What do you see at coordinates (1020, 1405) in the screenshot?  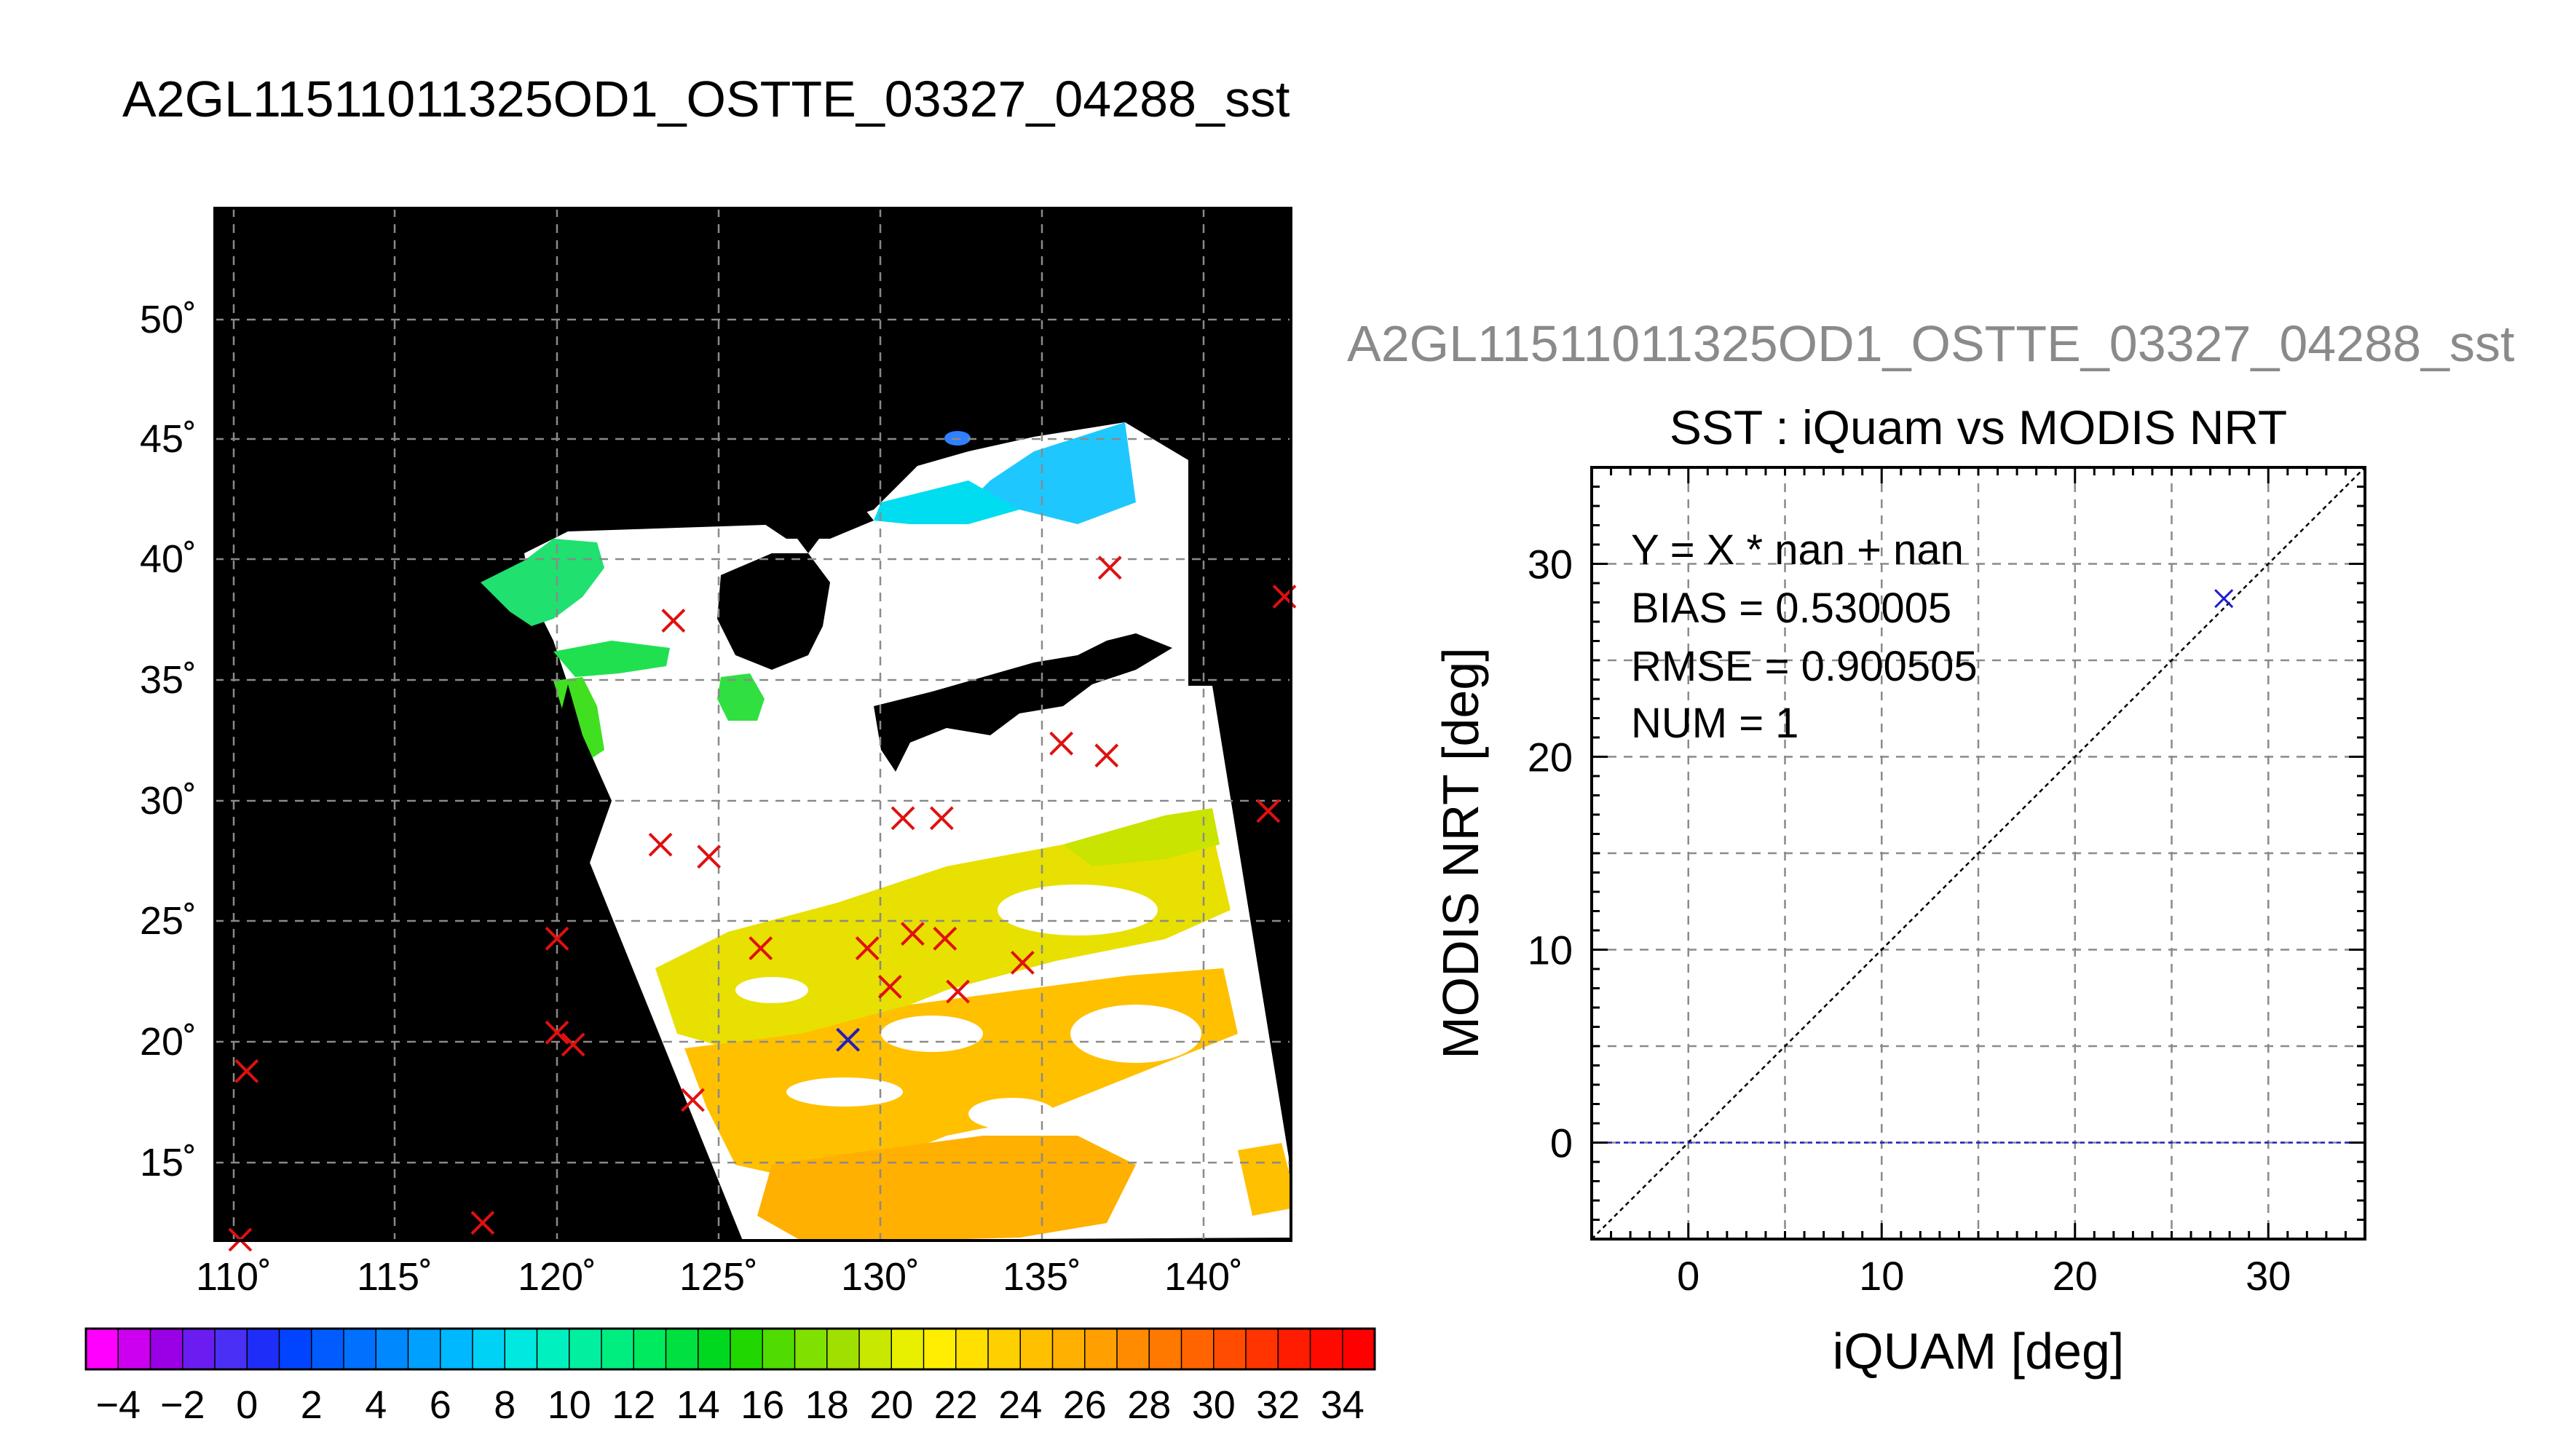 I see `colorbar-tick-label: 24` at bounding box center [1020, 1405].